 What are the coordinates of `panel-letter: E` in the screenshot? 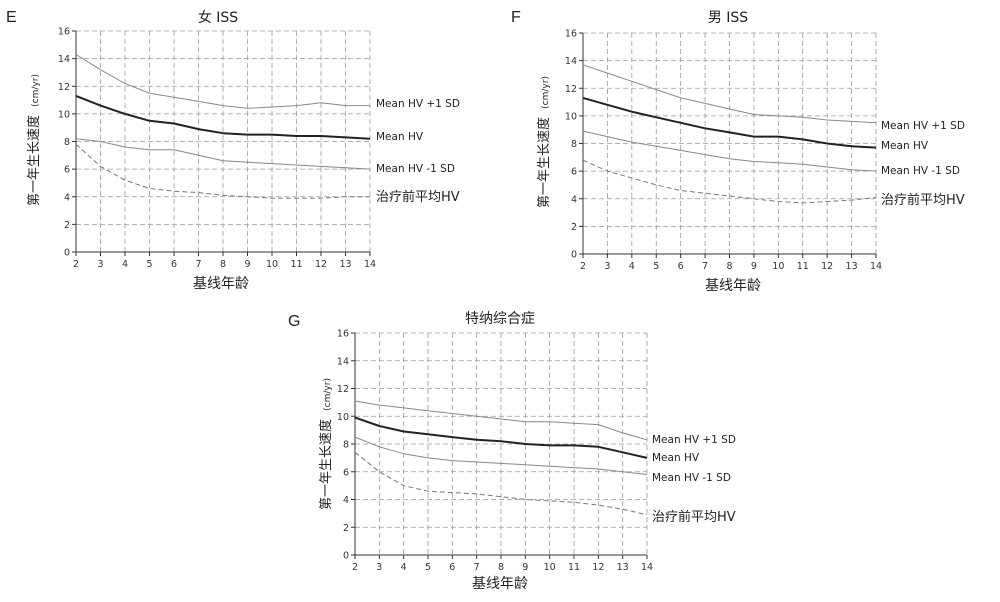 It's located at (11, 17).